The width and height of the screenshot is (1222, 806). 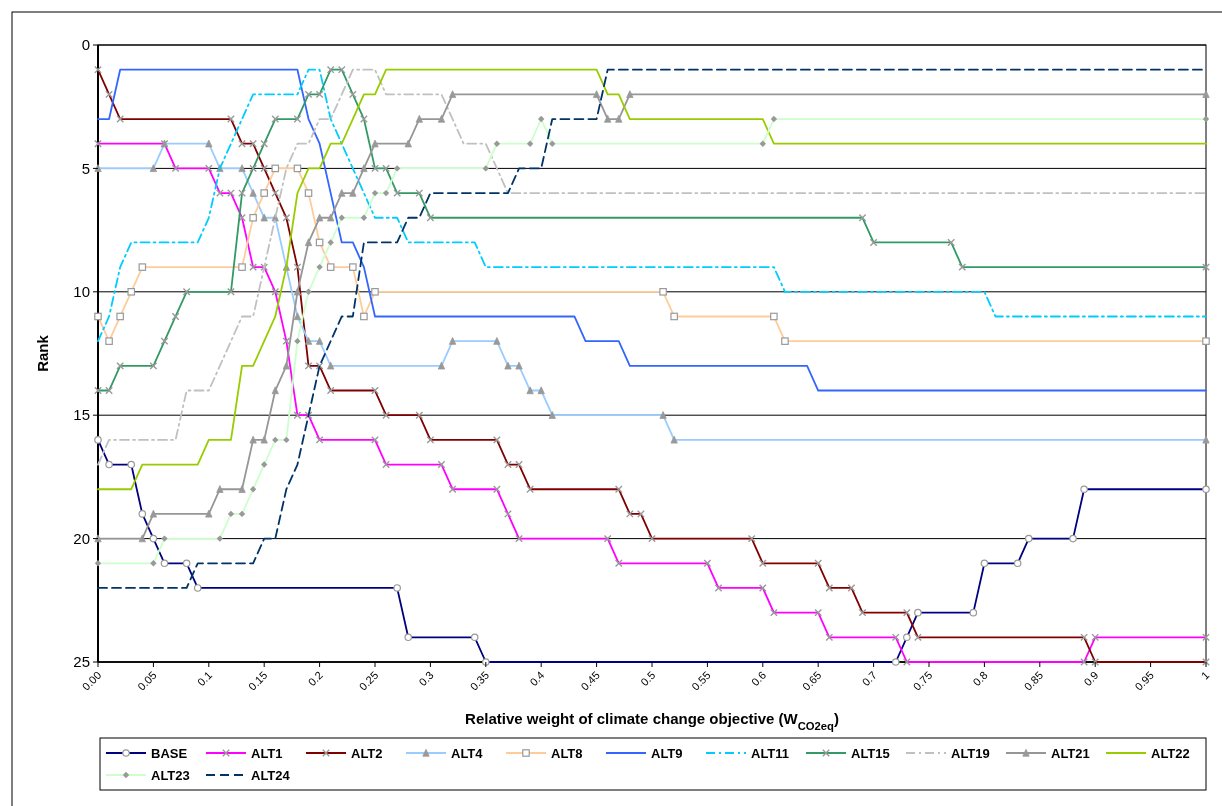 What do you see at coordinates (81, 415) in the screenshot?
I see `y-tick-label: 15` at bounding box center [81, 415].